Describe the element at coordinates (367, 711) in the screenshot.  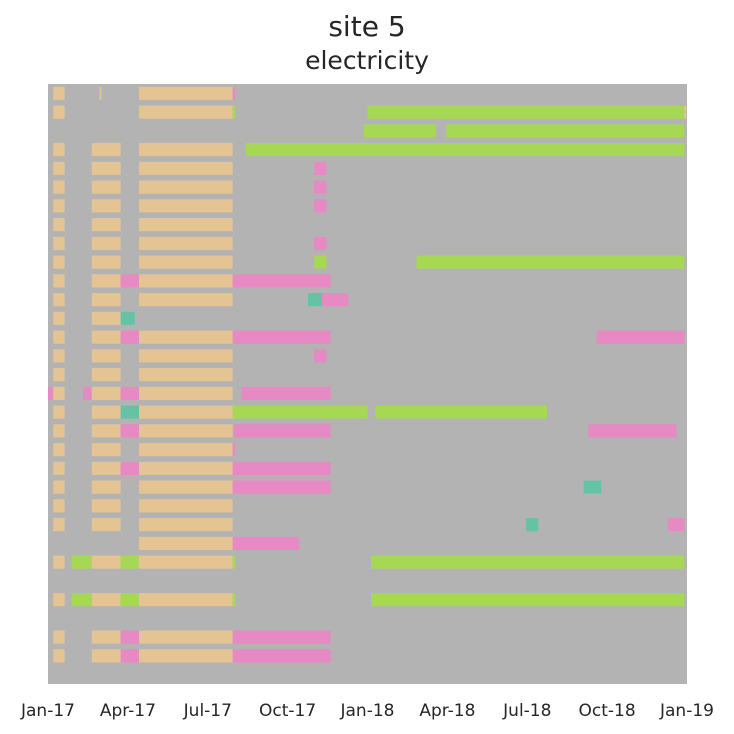
I see `x-tick-label: Jan-18` at that location.